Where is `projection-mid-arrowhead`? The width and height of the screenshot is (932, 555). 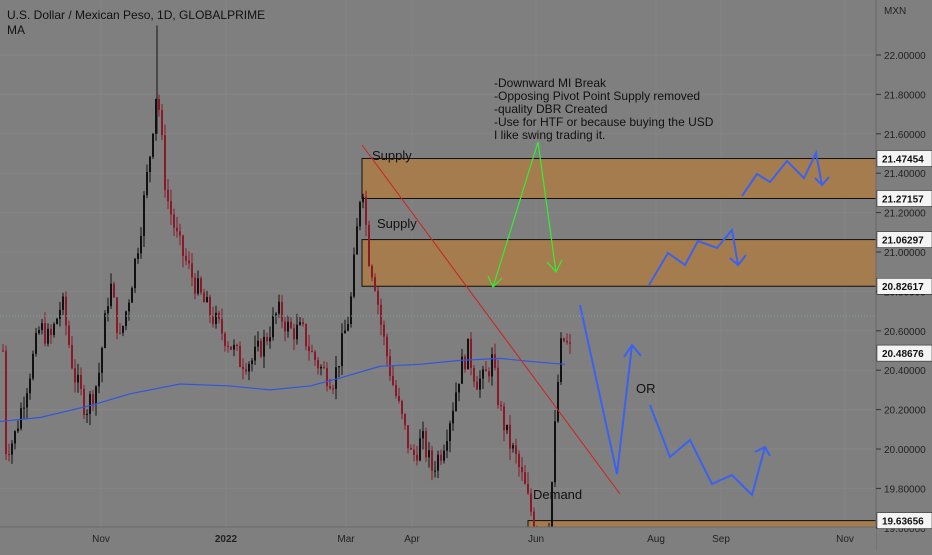 projection-mid-arrowhead is located at coordinates (738, 260).